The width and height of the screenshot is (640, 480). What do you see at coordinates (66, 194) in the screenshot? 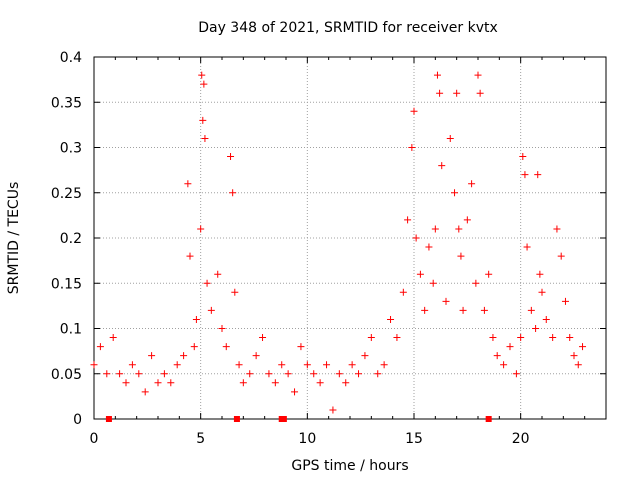
I see `y-tick-label: 0.25` at bounding box center [66, 194].